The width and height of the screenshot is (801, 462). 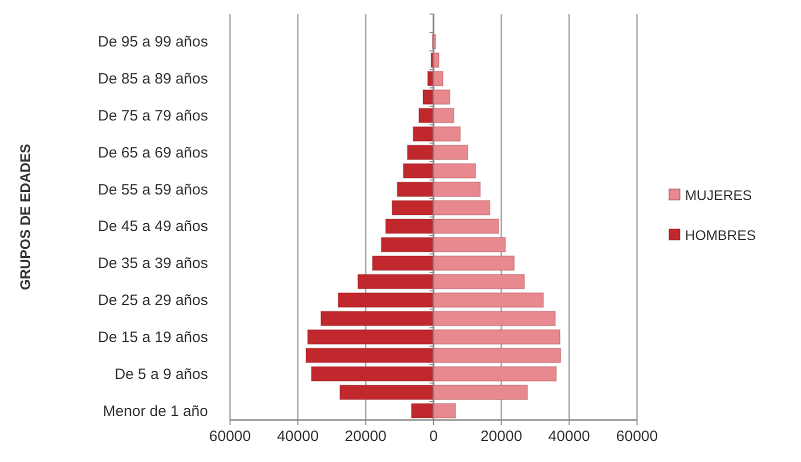 I want to click on y-tick-label: De 35 a 39 años, so click(x=153, y=263).